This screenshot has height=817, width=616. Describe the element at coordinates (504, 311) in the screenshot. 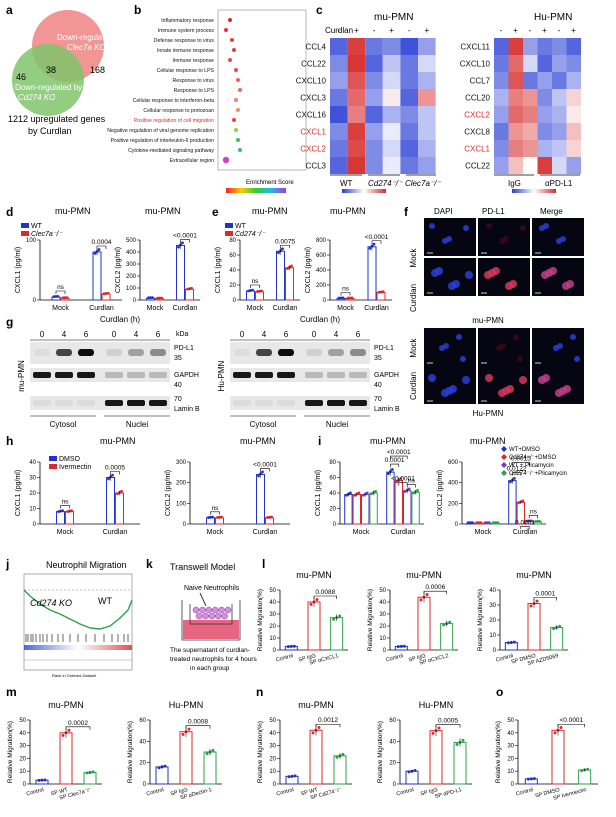

I see `micrograph-grid` at that location.